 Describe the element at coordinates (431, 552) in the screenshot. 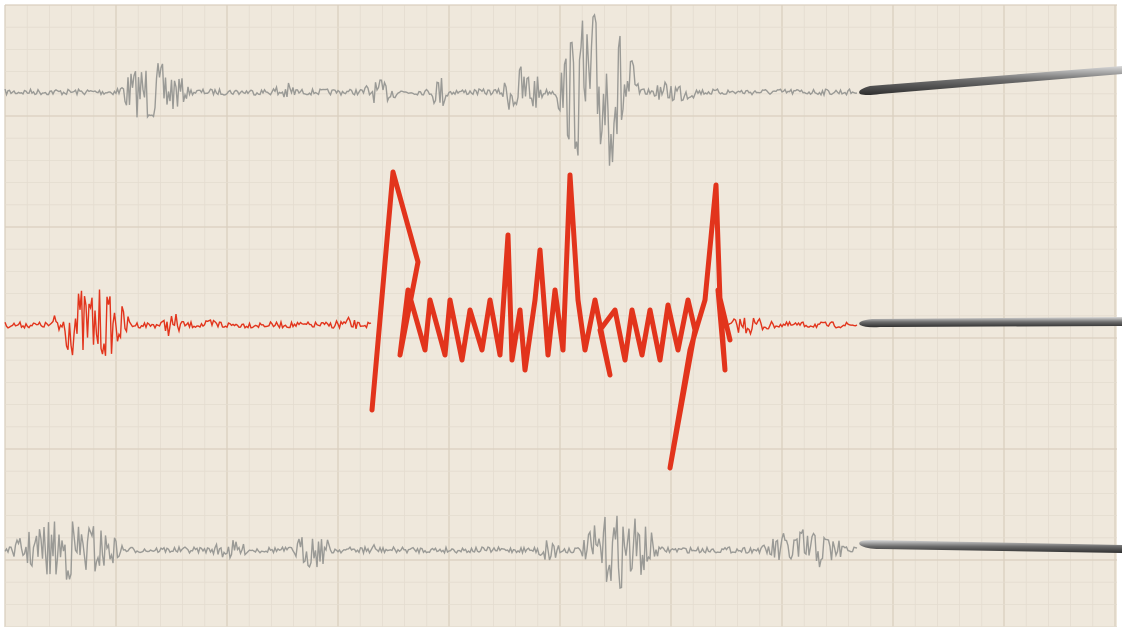

I see `trace-bottom` at that location.